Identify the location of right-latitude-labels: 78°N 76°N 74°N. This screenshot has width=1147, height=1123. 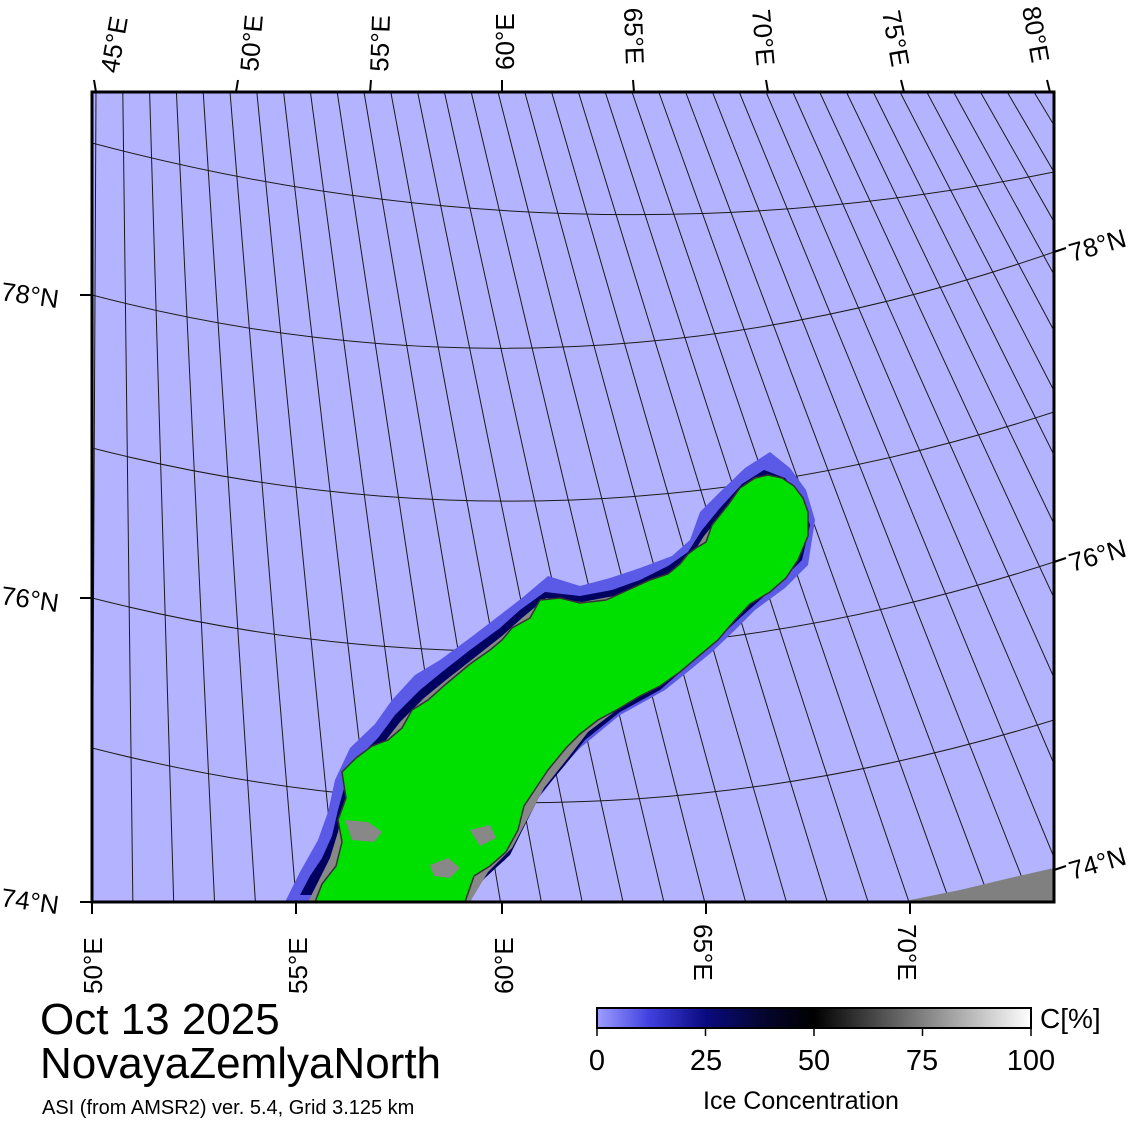
(1097, 554).